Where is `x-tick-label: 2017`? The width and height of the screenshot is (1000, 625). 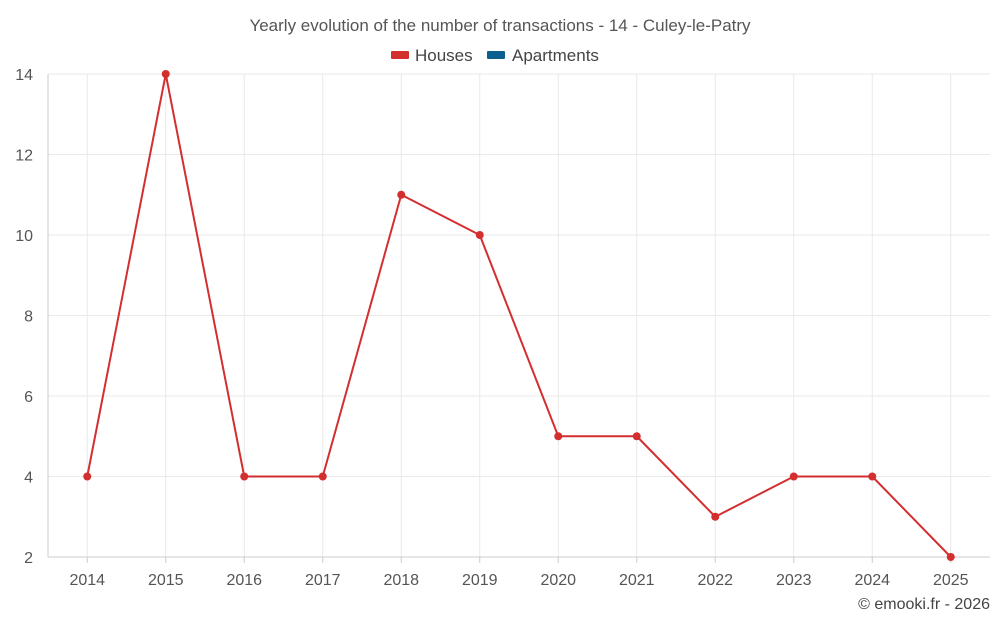
x-tick-label: 2017 is located at coordinates (323, 580).